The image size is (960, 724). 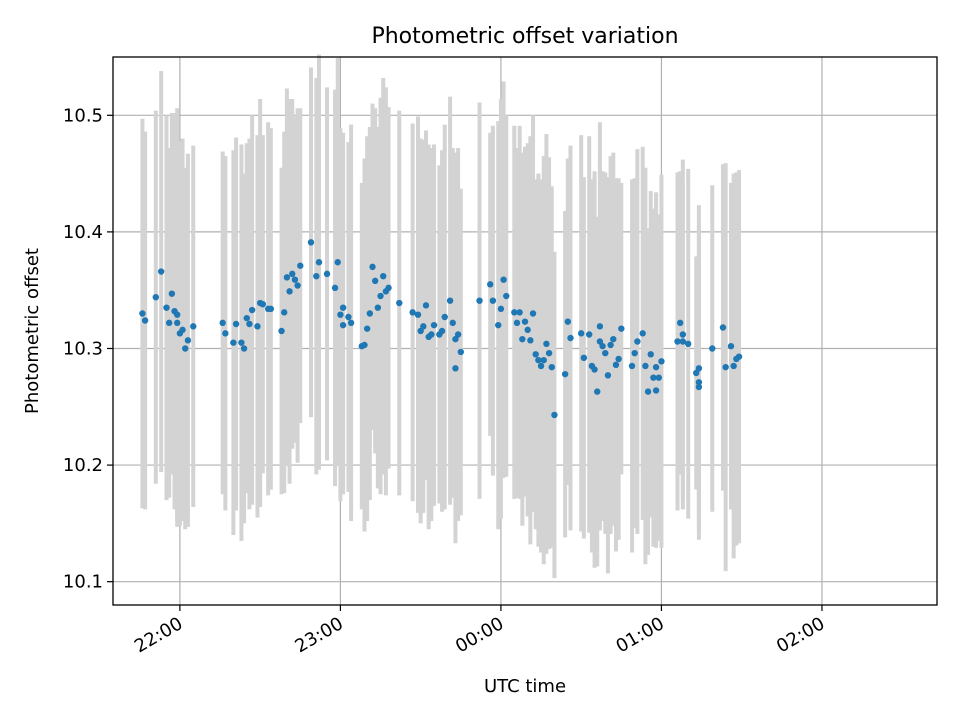 What do you see at coordinates (83, 348) in the screenshot?
I see `y-tick-label: 10.3` at bounding box center [83, 348].